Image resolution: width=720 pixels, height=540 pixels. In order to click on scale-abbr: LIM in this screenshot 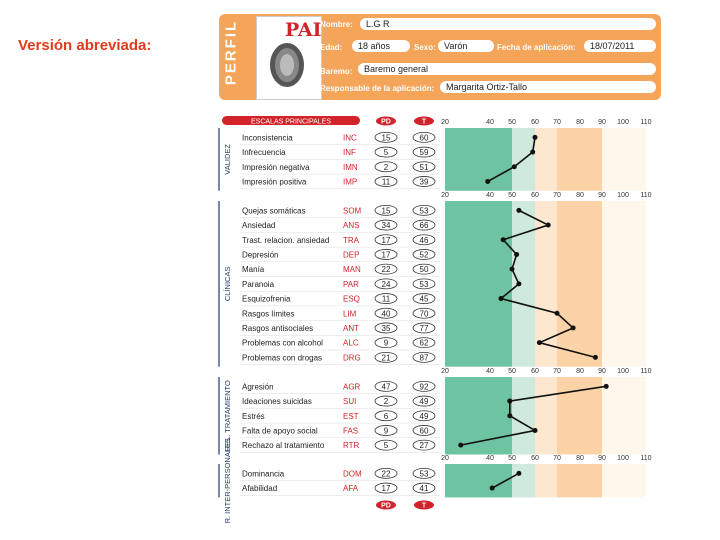, I will do `click(350, 313)`.